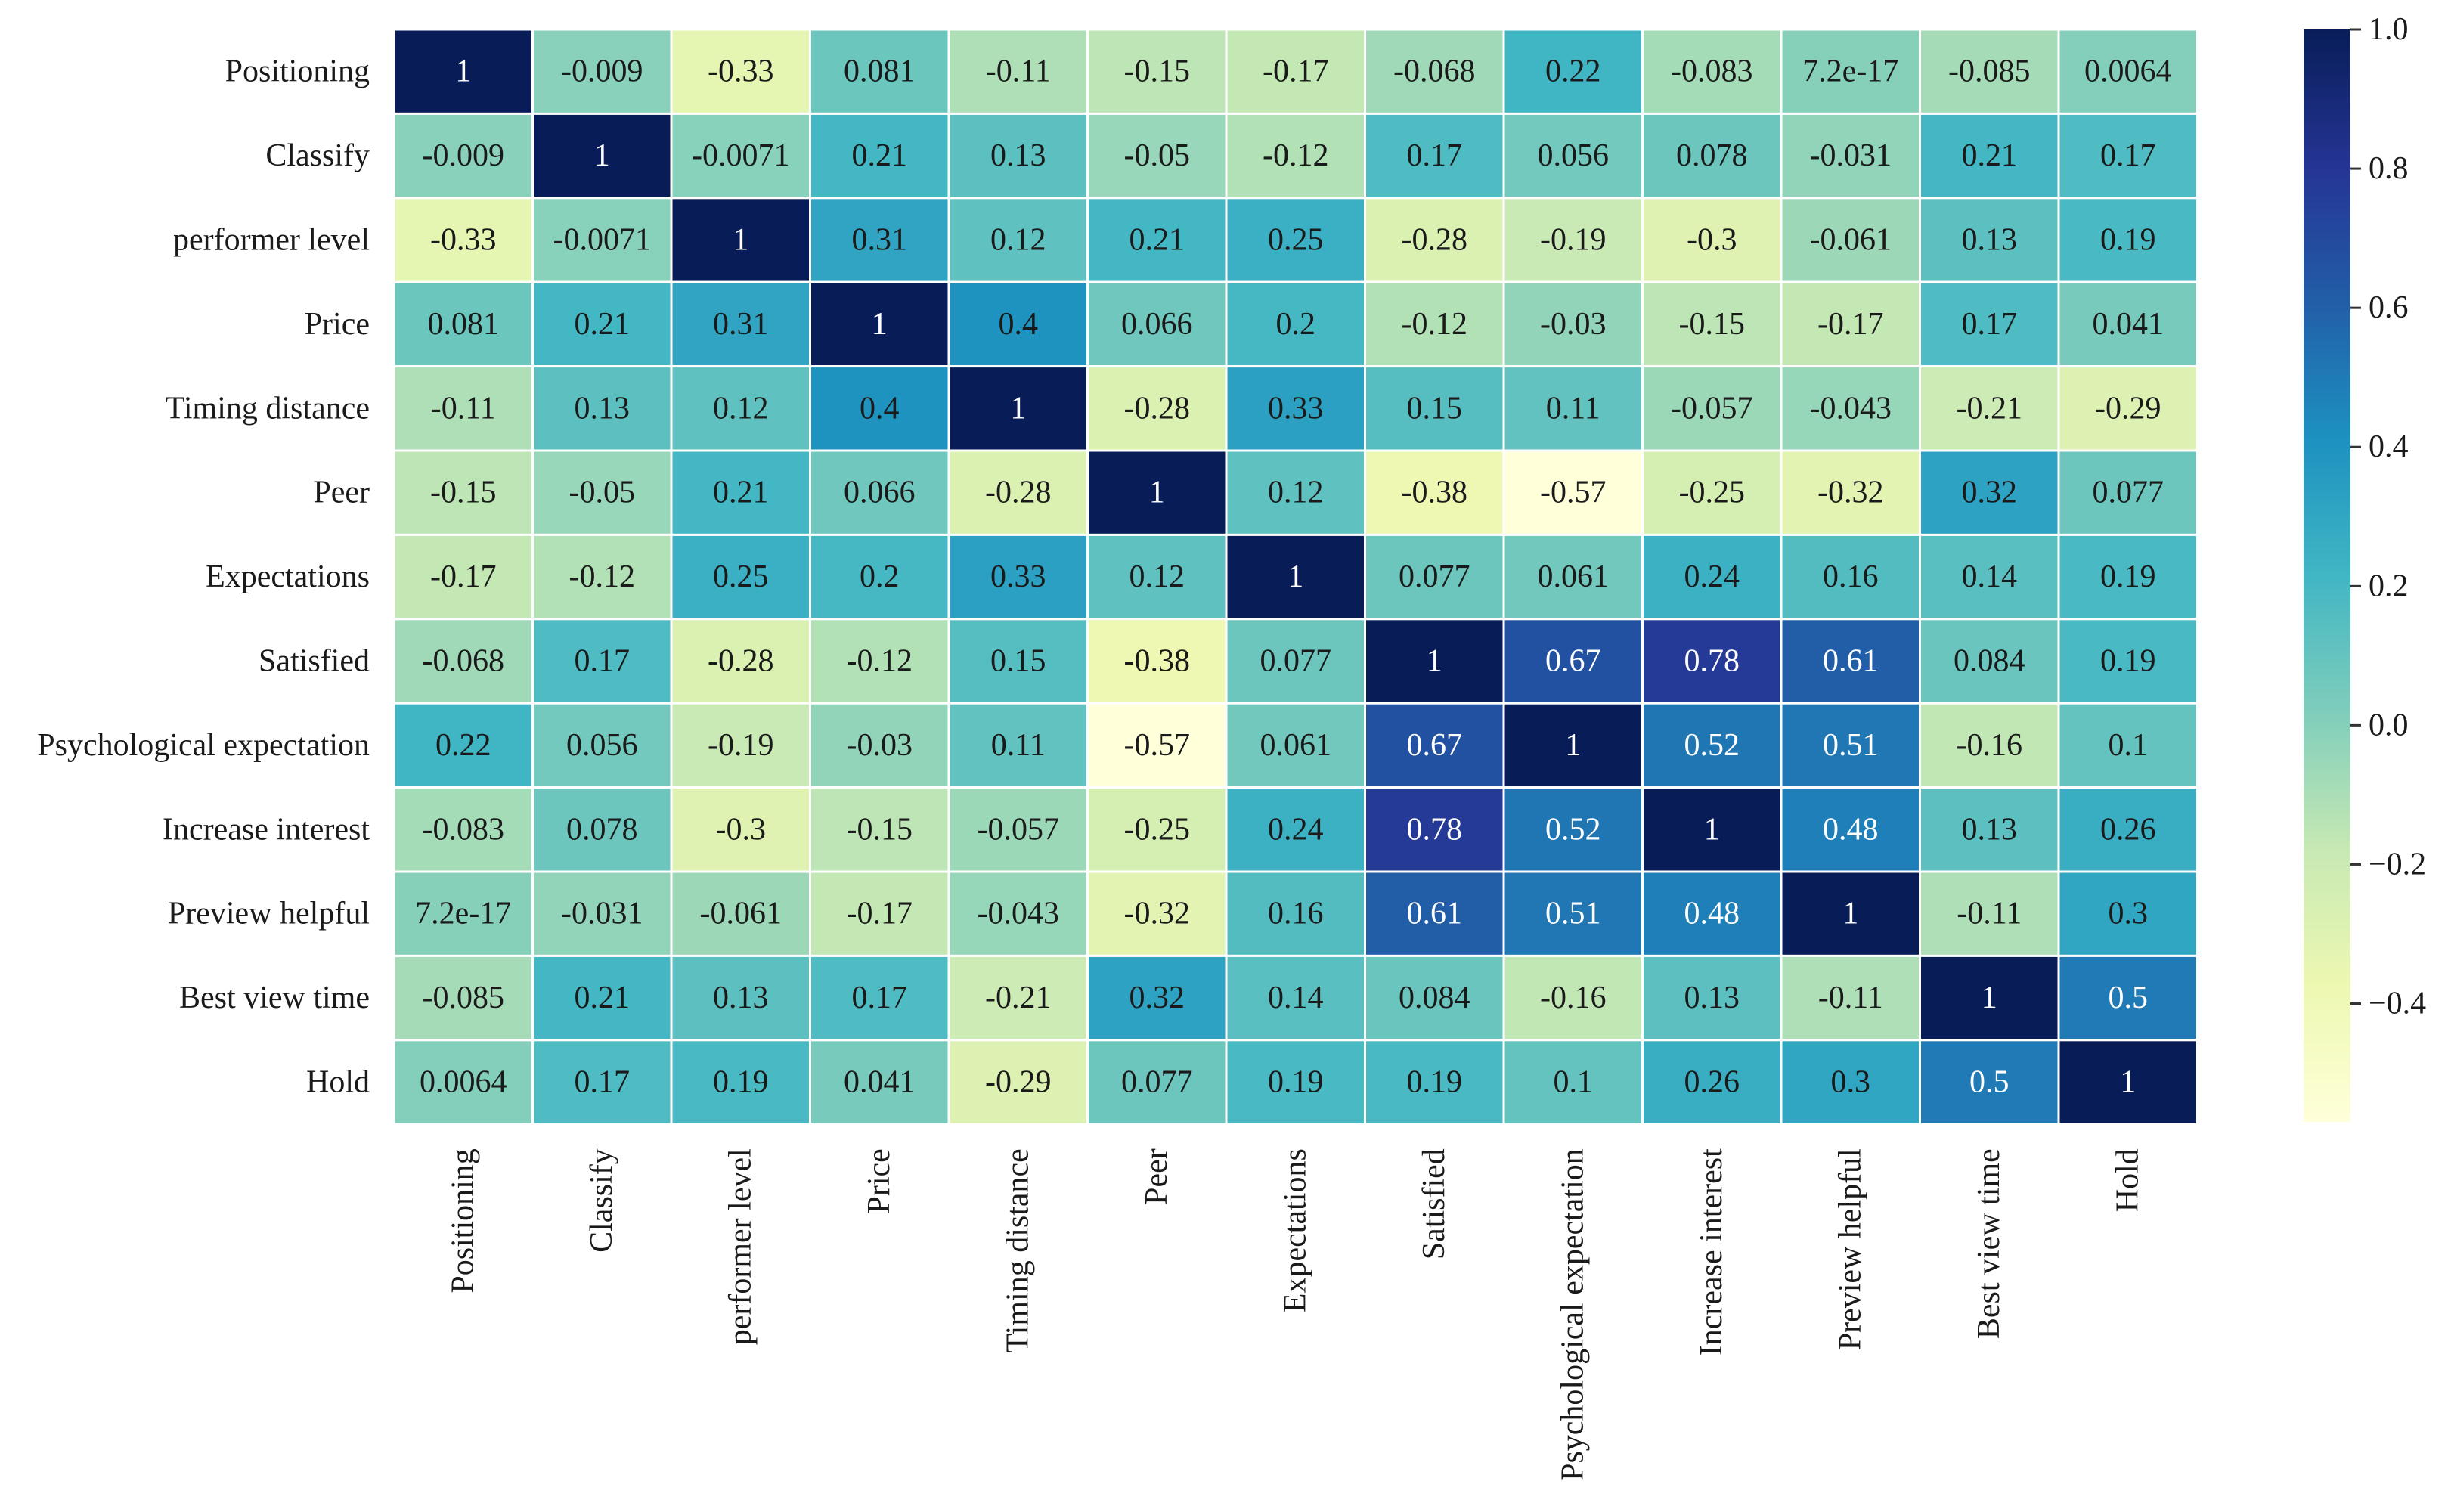 The image size is (2448, 1512). I want to click on cell-value-label: 0.056, so click(1574, 155).